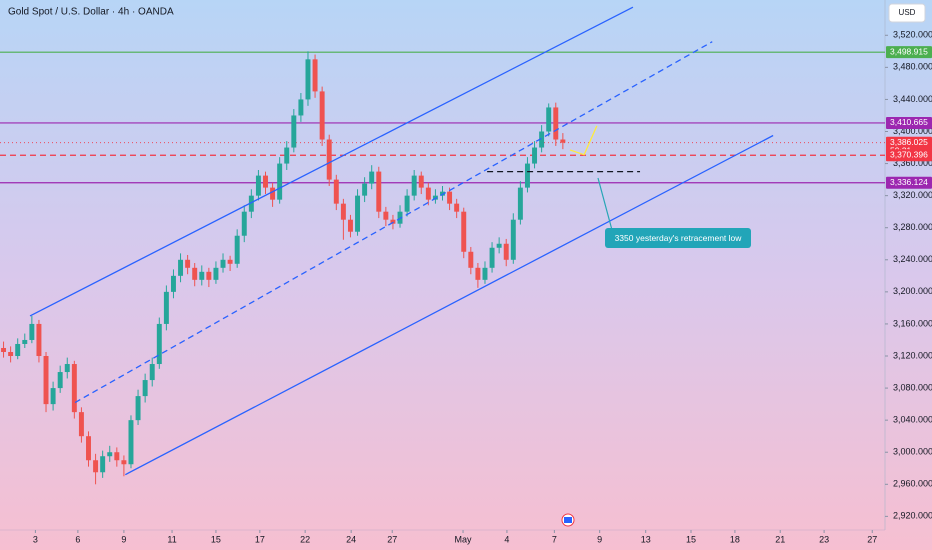 The image size is (932, 550). I want to click on annotation-box, so click(678, 238).